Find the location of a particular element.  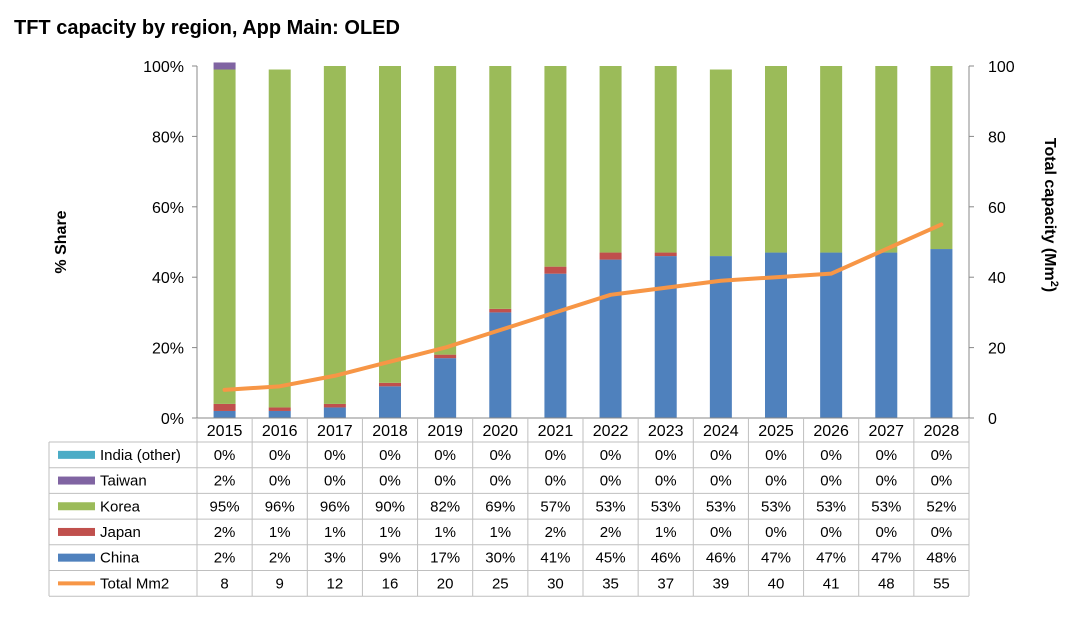

bar-japan-2019 is located at coordinates (445, 356).